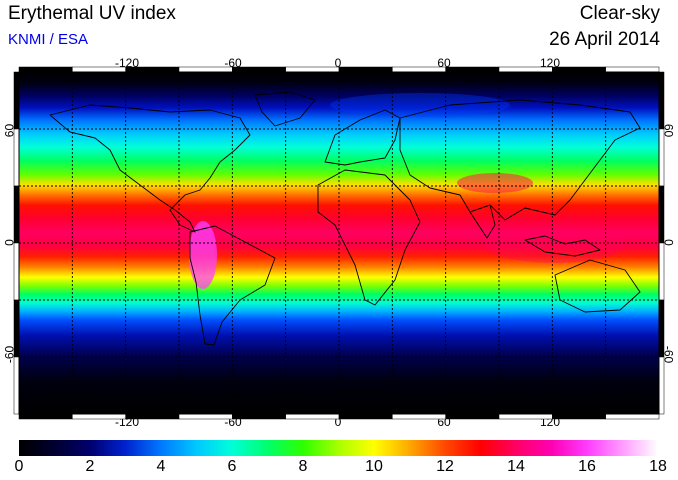 This screenshot has height=480, width=678. Describe the element at coordinates (19, 466) in the screenshot. I see `colorbar-label: 0` at that location.